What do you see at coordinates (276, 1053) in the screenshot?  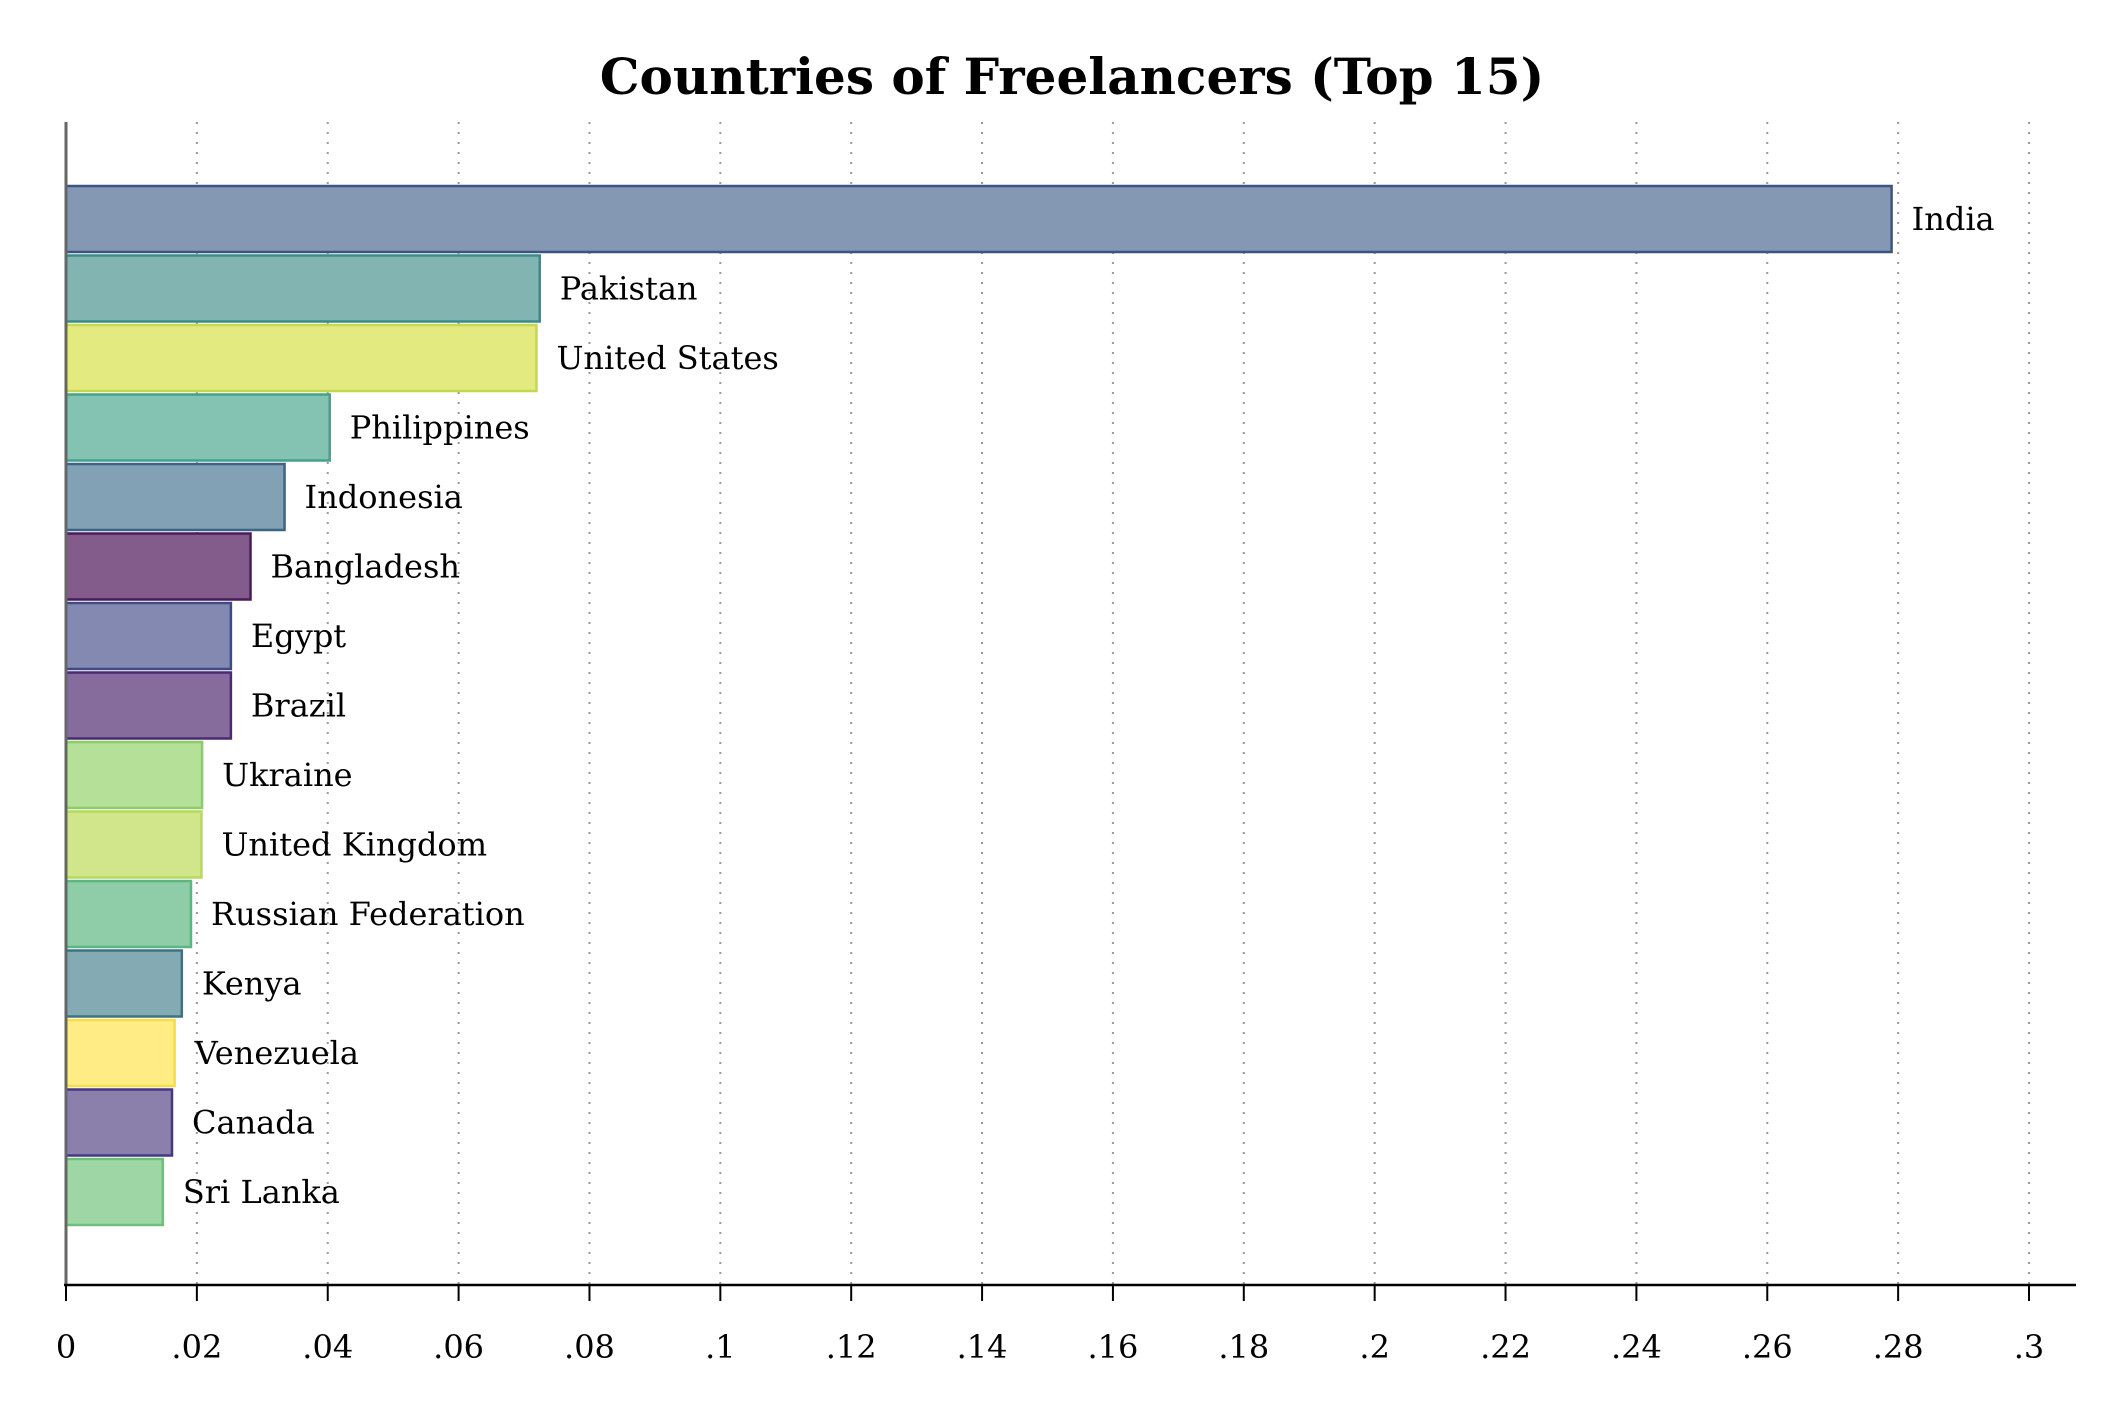 I see `bar-label: Venezuela` at bounding box center [276, 1053].